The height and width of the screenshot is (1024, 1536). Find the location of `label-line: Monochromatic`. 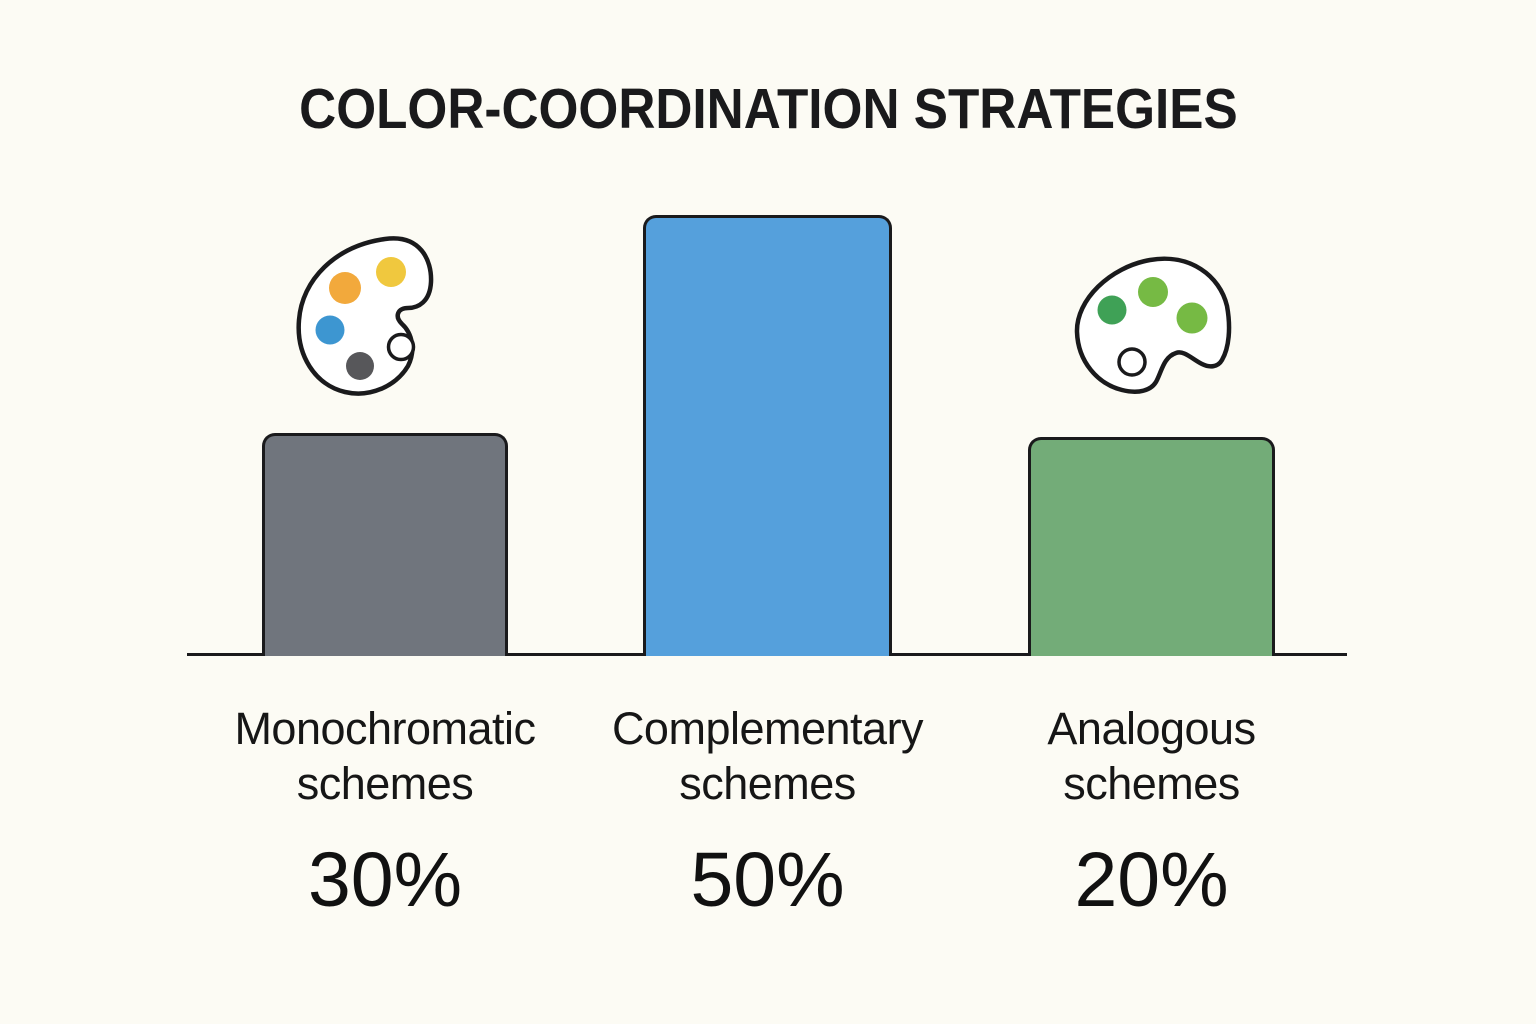

label-line: Monochromatic is located at coordinates (385, 728).